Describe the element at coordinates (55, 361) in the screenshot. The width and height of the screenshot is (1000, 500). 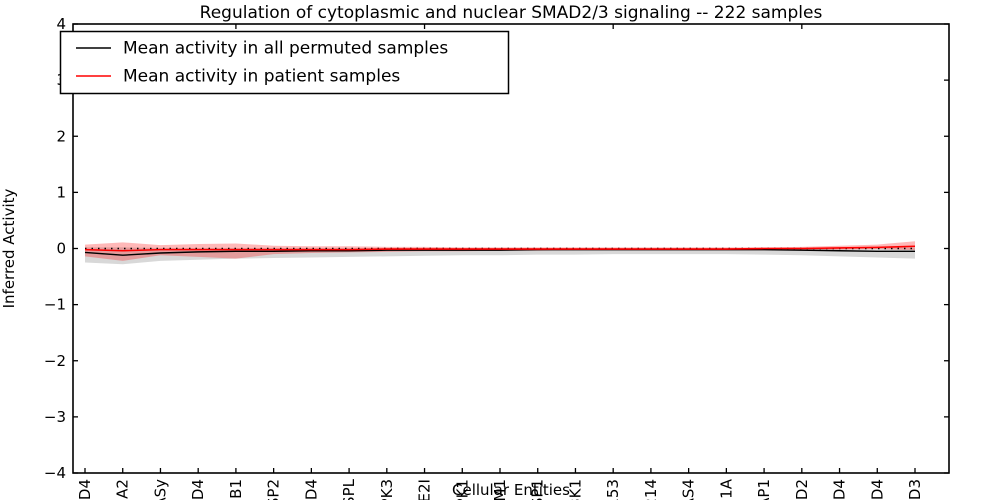
I see `y-tick-label: −2` at that location.